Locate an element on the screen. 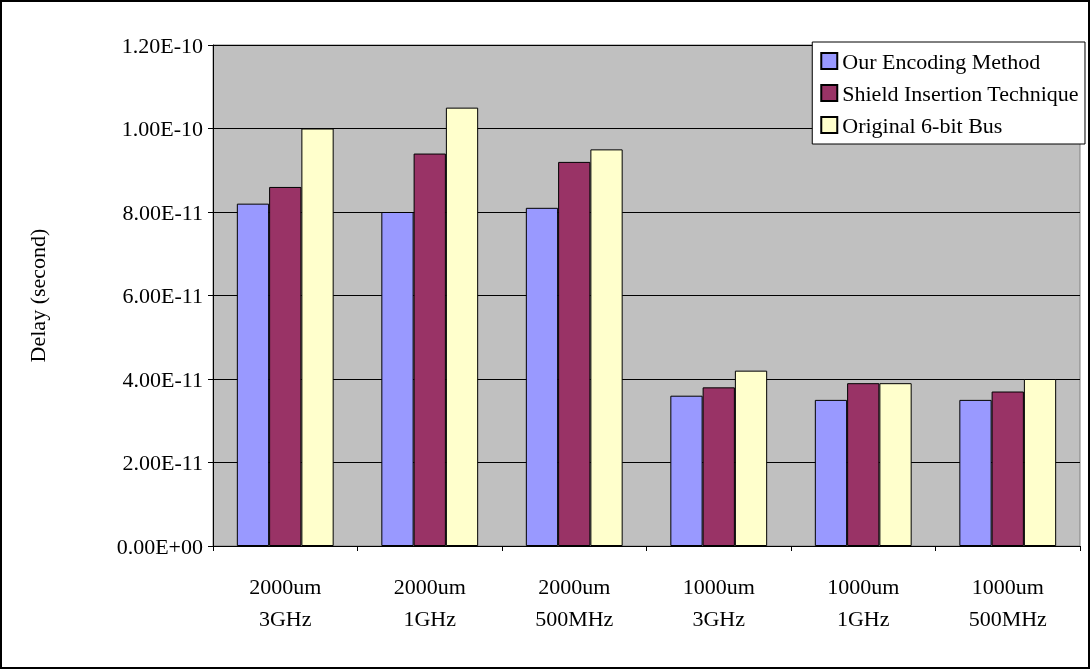 The width and height of the screenshot is (1090, 669). y-tick-label: 4.00E-11 is located at coordinates (162, 379).